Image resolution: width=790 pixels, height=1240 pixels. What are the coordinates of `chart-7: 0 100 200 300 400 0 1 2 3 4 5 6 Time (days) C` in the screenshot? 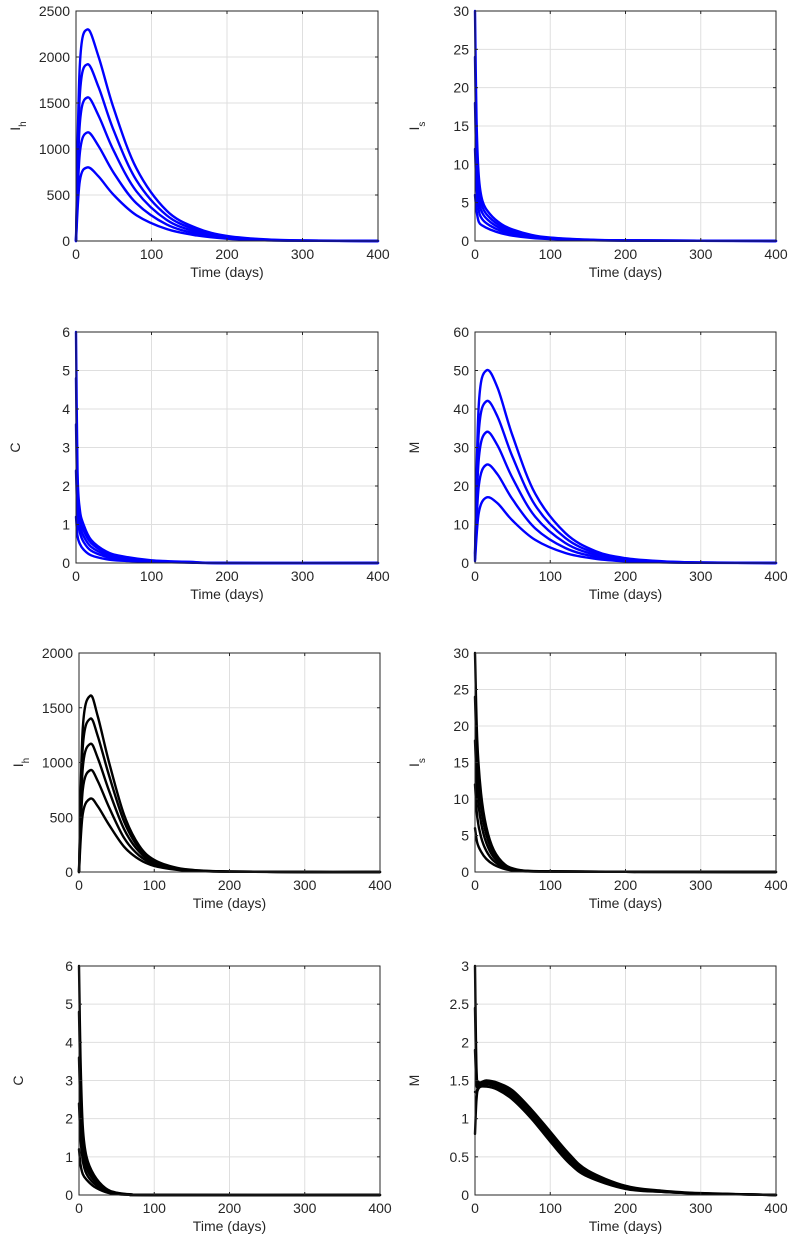 It's located at (201, 1096).